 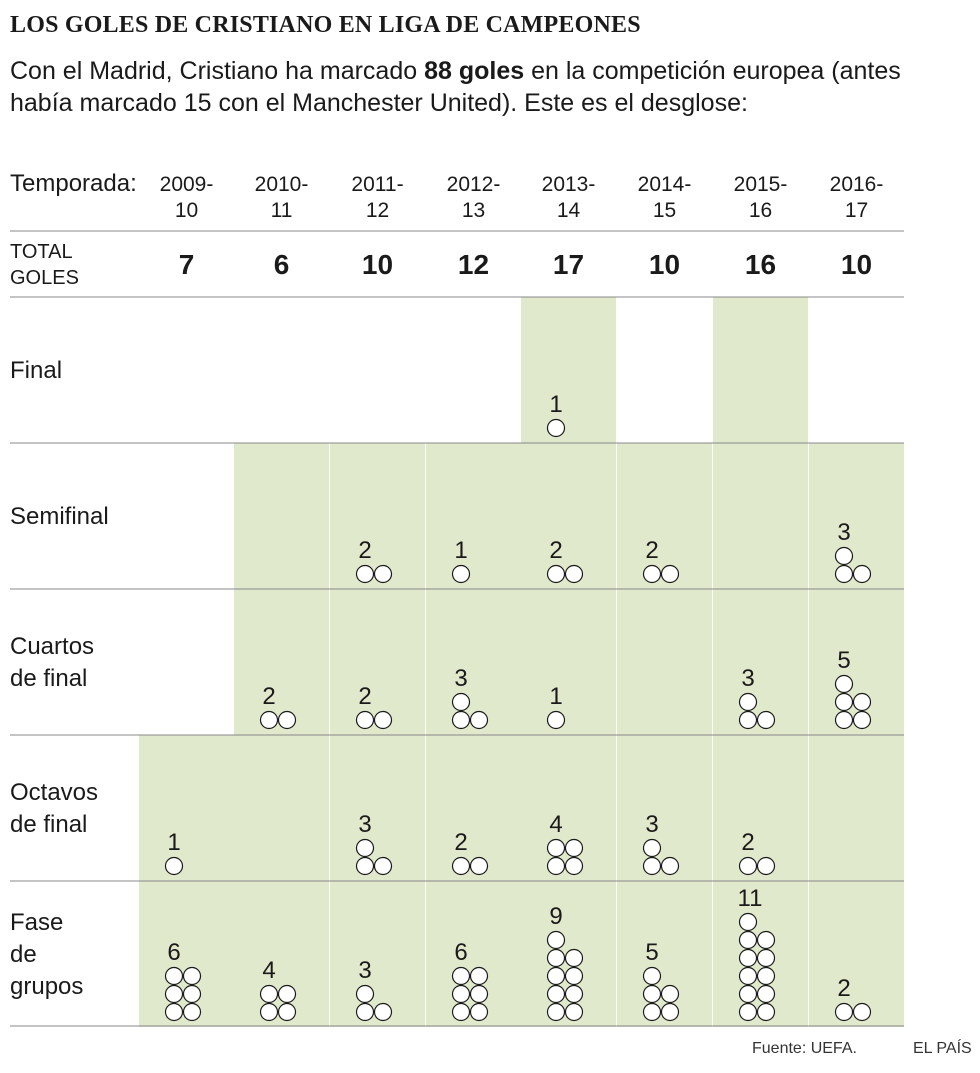 I want to click on round-label-2-1: de final, so click(x=48, y=678).